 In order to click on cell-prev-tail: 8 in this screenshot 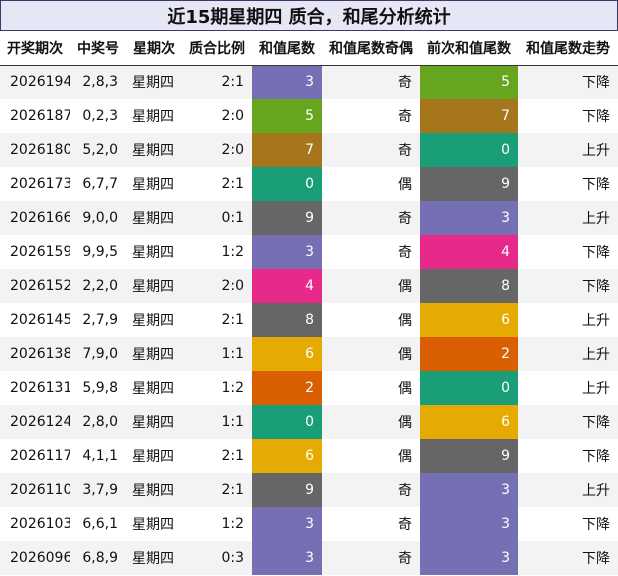, I will do `click(469, 286)`.